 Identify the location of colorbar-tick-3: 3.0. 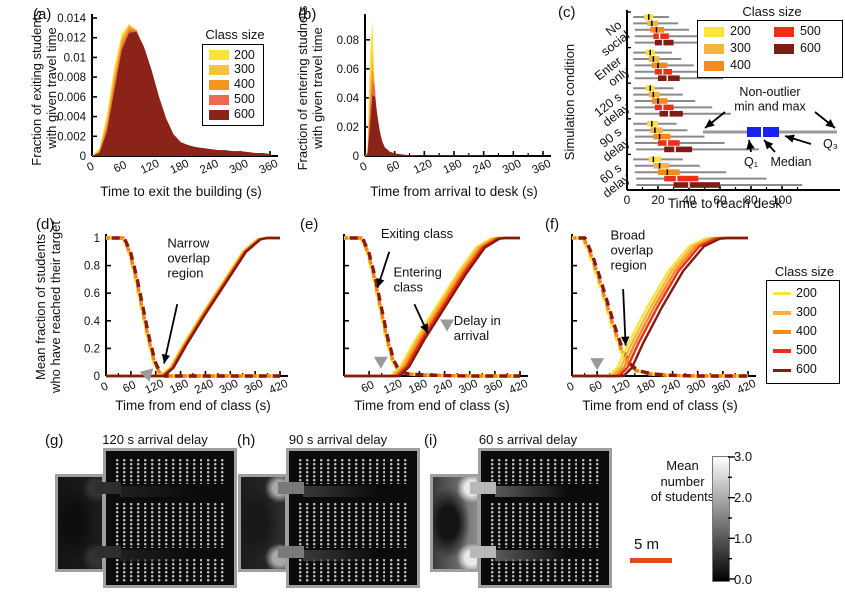
(743, 456).